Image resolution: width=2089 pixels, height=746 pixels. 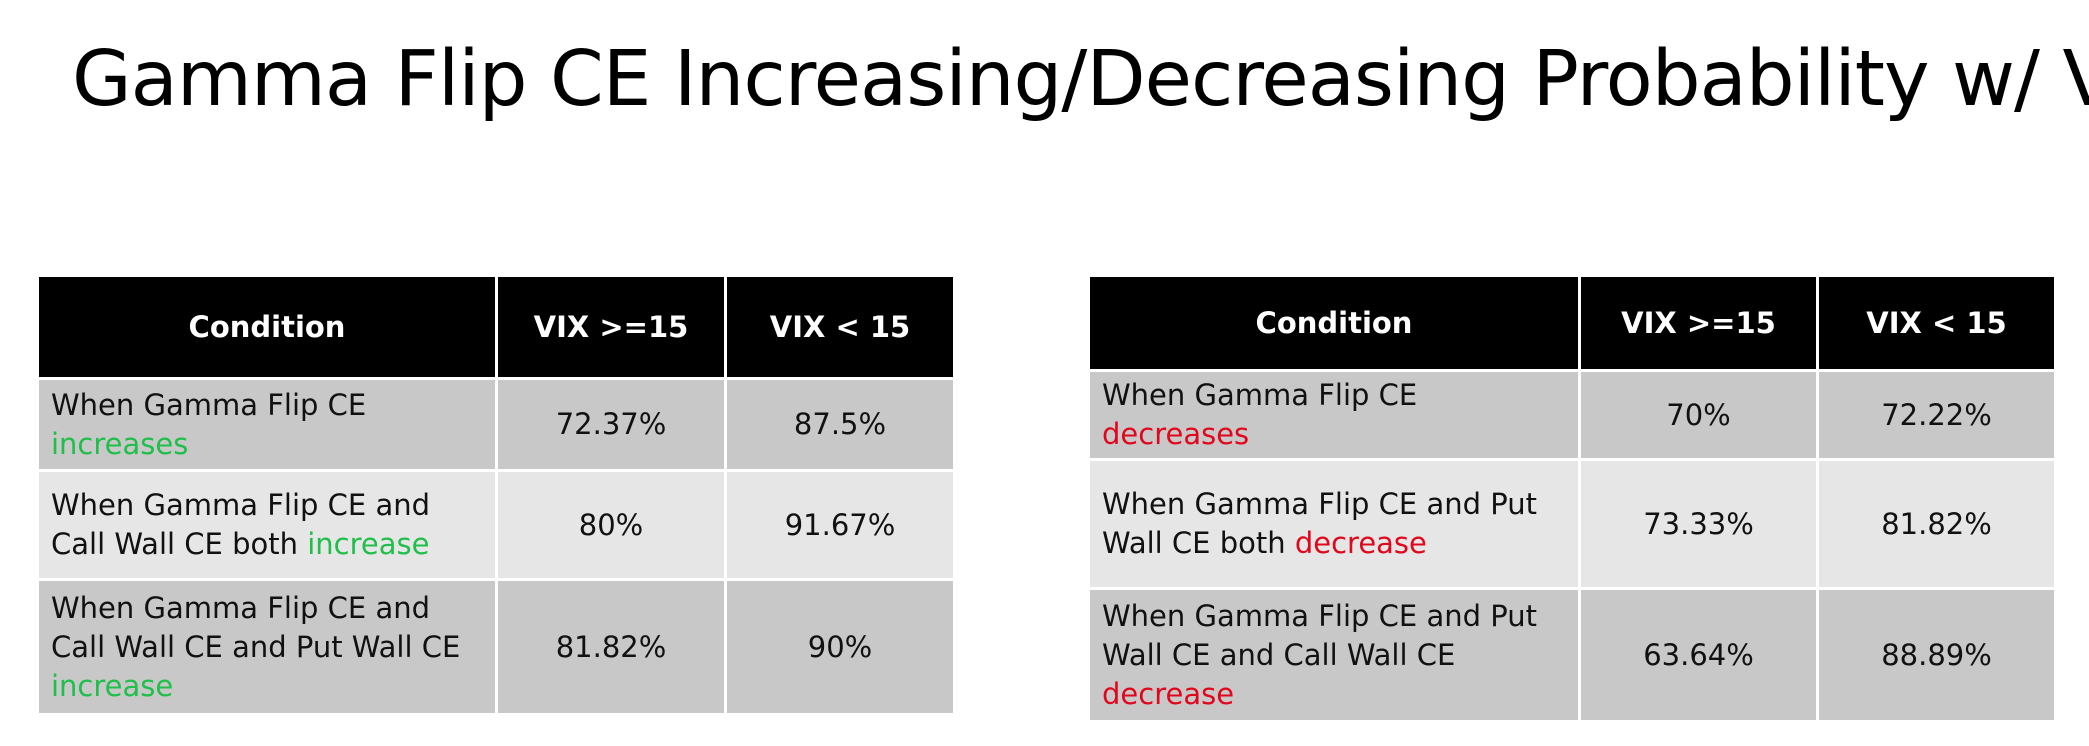 I want to click on vix-lt-15-value: 87.5%, so click(x=840, y=424).